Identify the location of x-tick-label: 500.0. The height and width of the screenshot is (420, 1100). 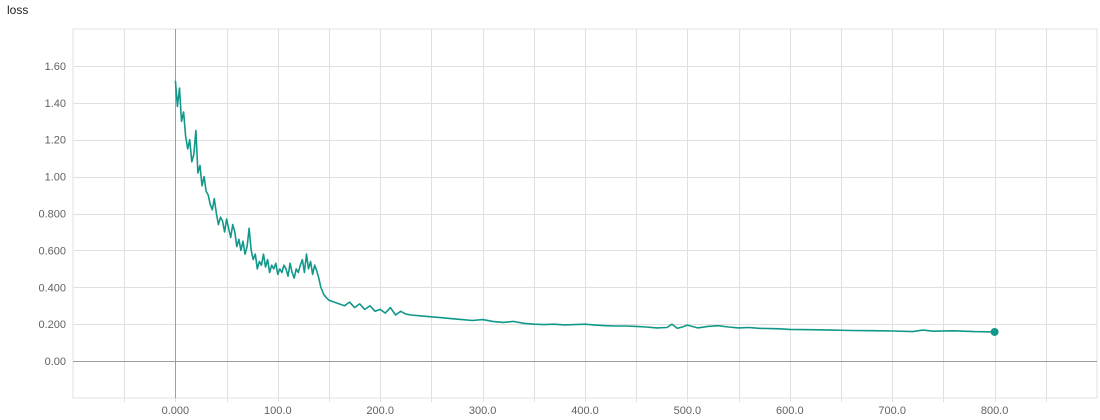
(688, 411).